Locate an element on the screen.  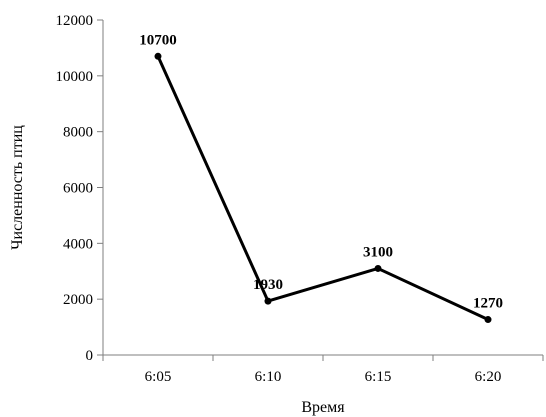
x-tick-label: 6:05 is located at coordinates (158, 377).